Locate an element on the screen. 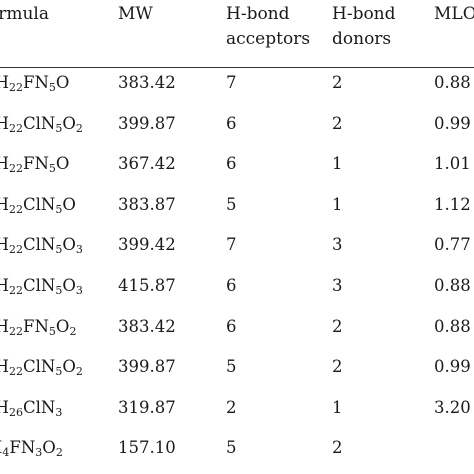 Image resolution: width=474 pixels, height=474 pixels. header-mlogp: MLO is located at coordinates (454, 14).